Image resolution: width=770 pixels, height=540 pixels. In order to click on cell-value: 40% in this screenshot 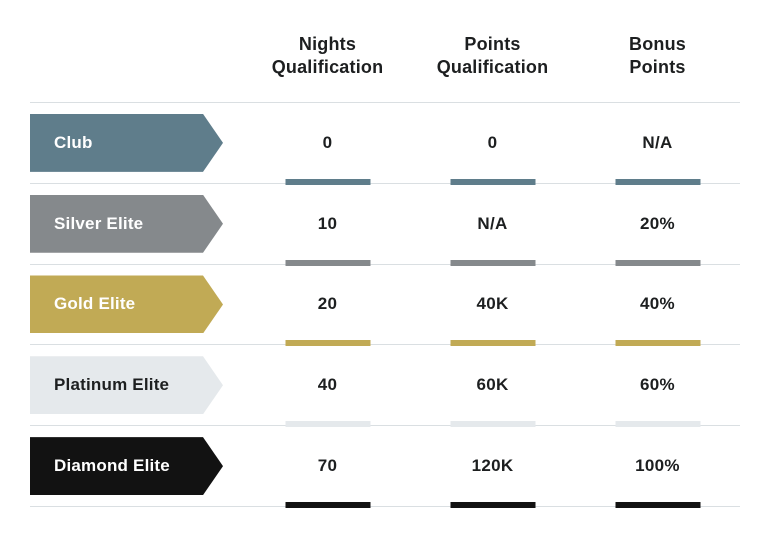, I will do `click(657, 304)`.